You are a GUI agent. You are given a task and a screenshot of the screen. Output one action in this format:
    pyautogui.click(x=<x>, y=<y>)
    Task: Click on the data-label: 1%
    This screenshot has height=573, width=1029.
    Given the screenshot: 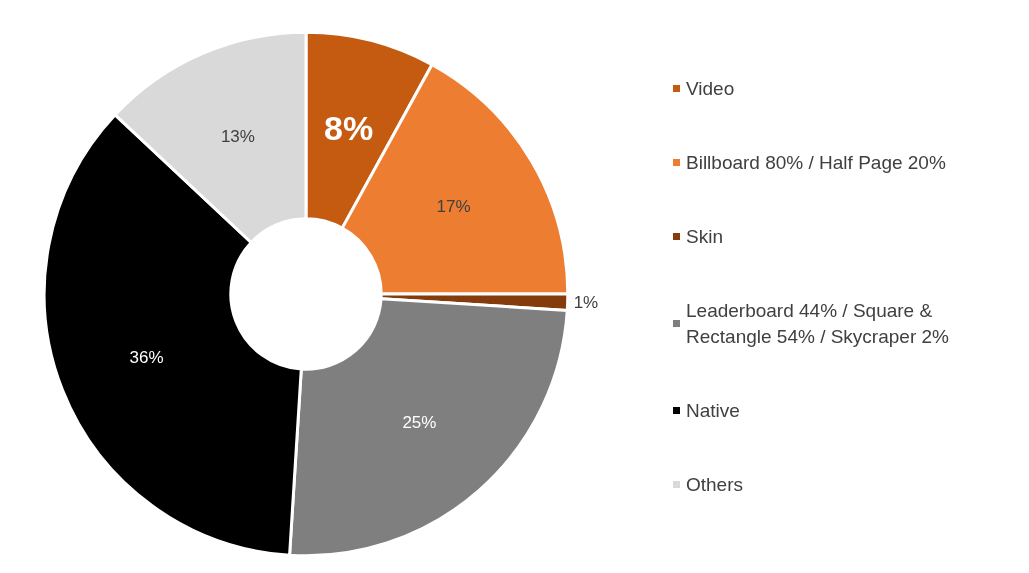 What is the action you would take?
    pyautogui.click(x=586, y=302)
    